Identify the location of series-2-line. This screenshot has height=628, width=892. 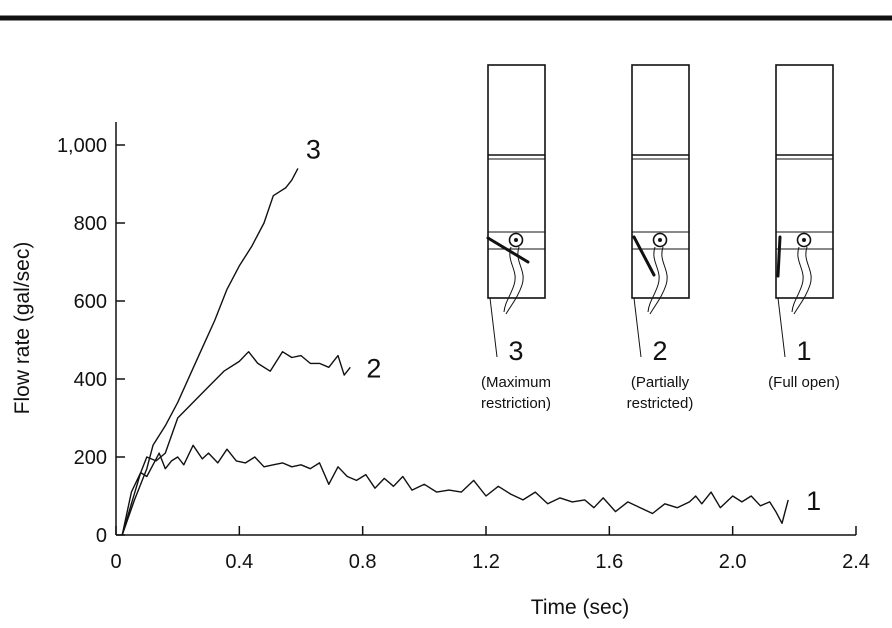
(236, 443).